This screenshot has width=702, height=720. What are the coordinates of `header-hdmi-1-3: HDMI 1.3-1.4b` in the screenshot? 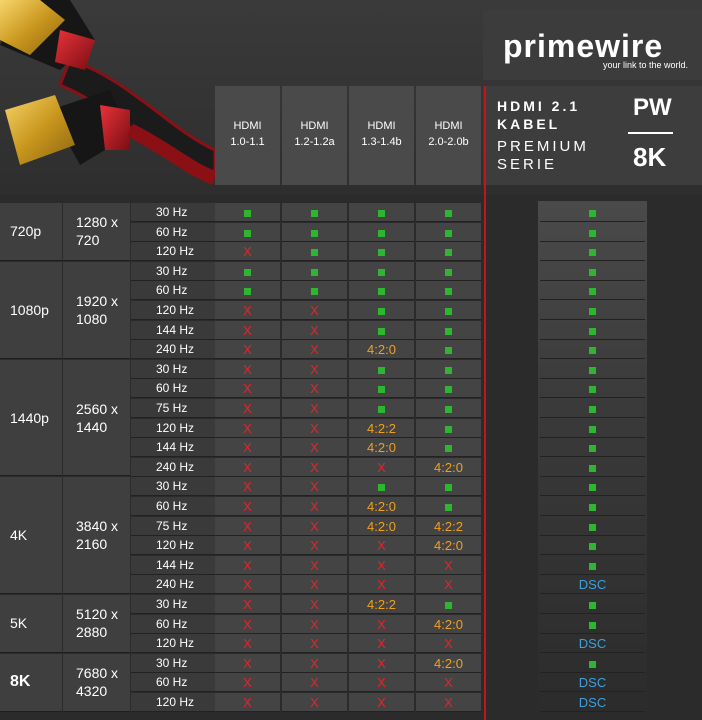 It's located at (381, 135).